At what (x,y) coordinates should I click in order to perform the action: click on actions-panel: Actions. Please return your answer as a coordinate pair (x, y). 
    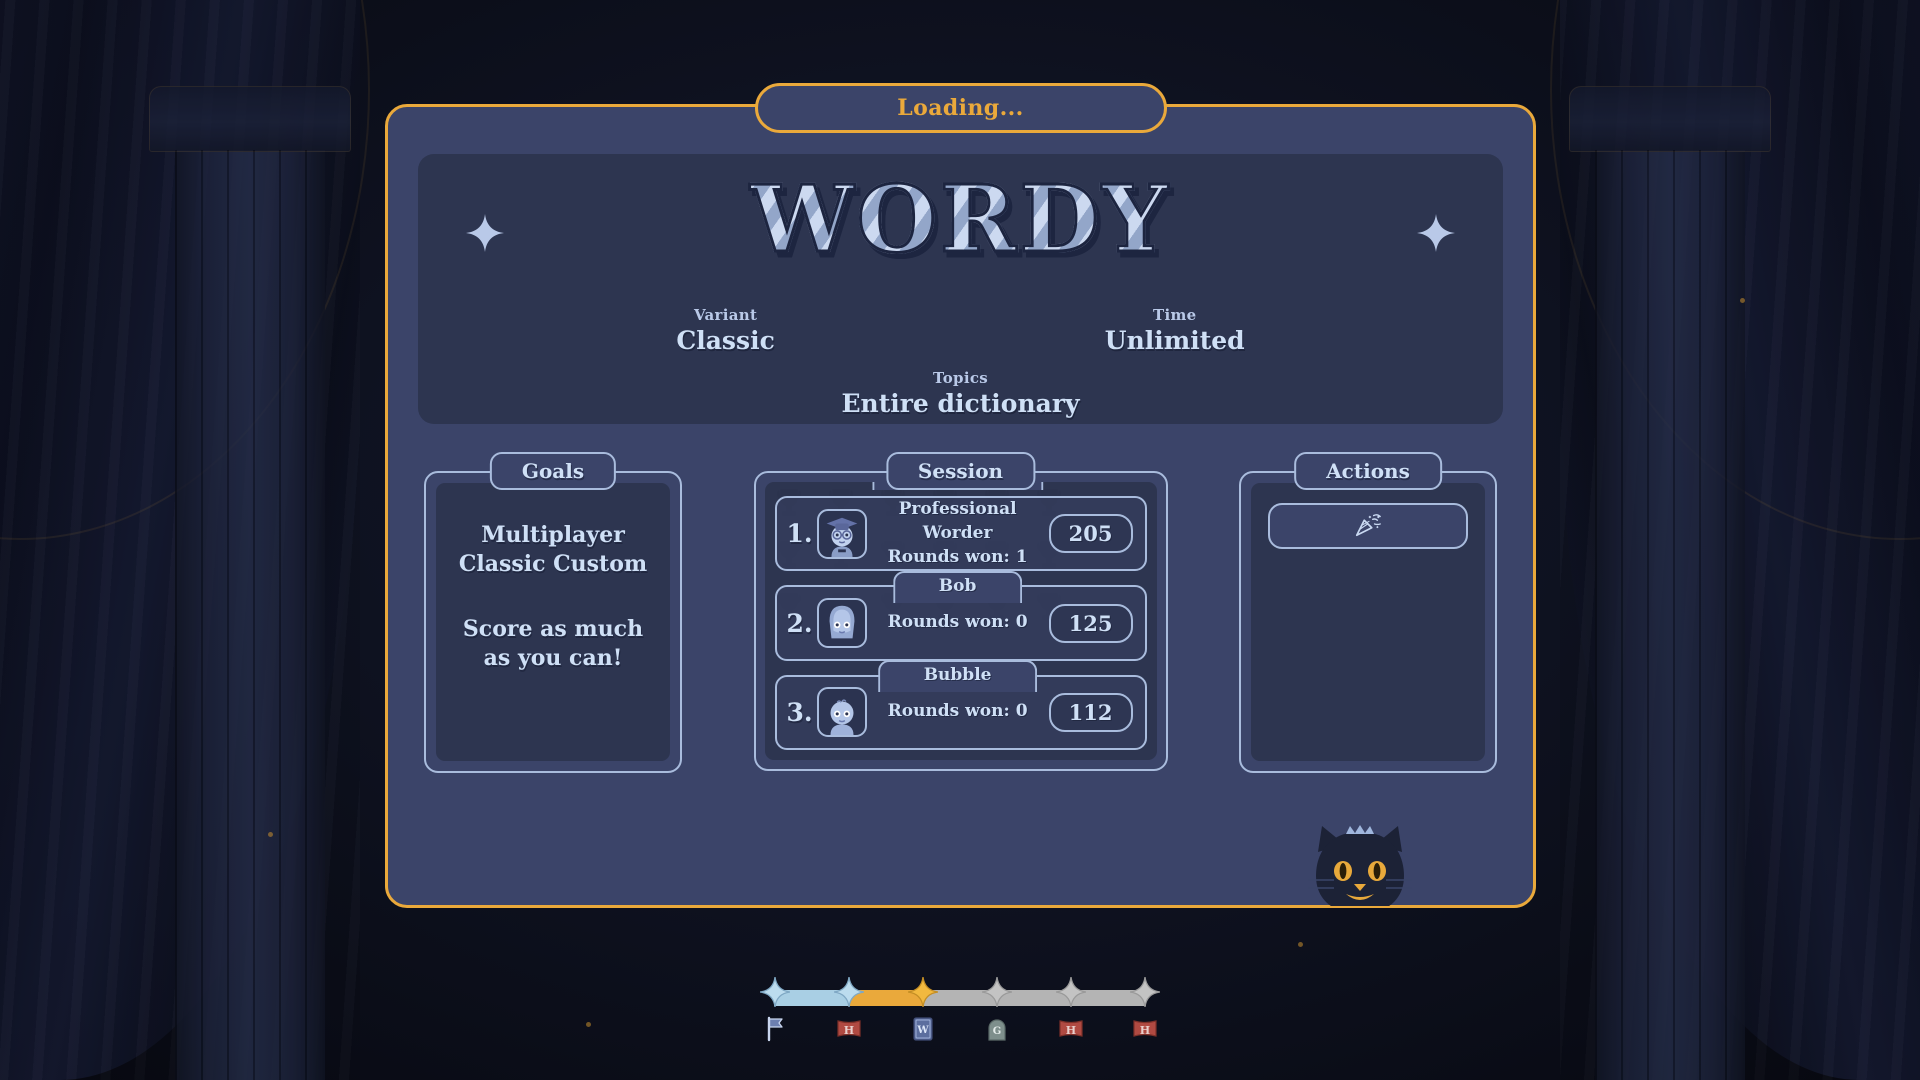
    Looking at the image, I should click on (1368, 612).